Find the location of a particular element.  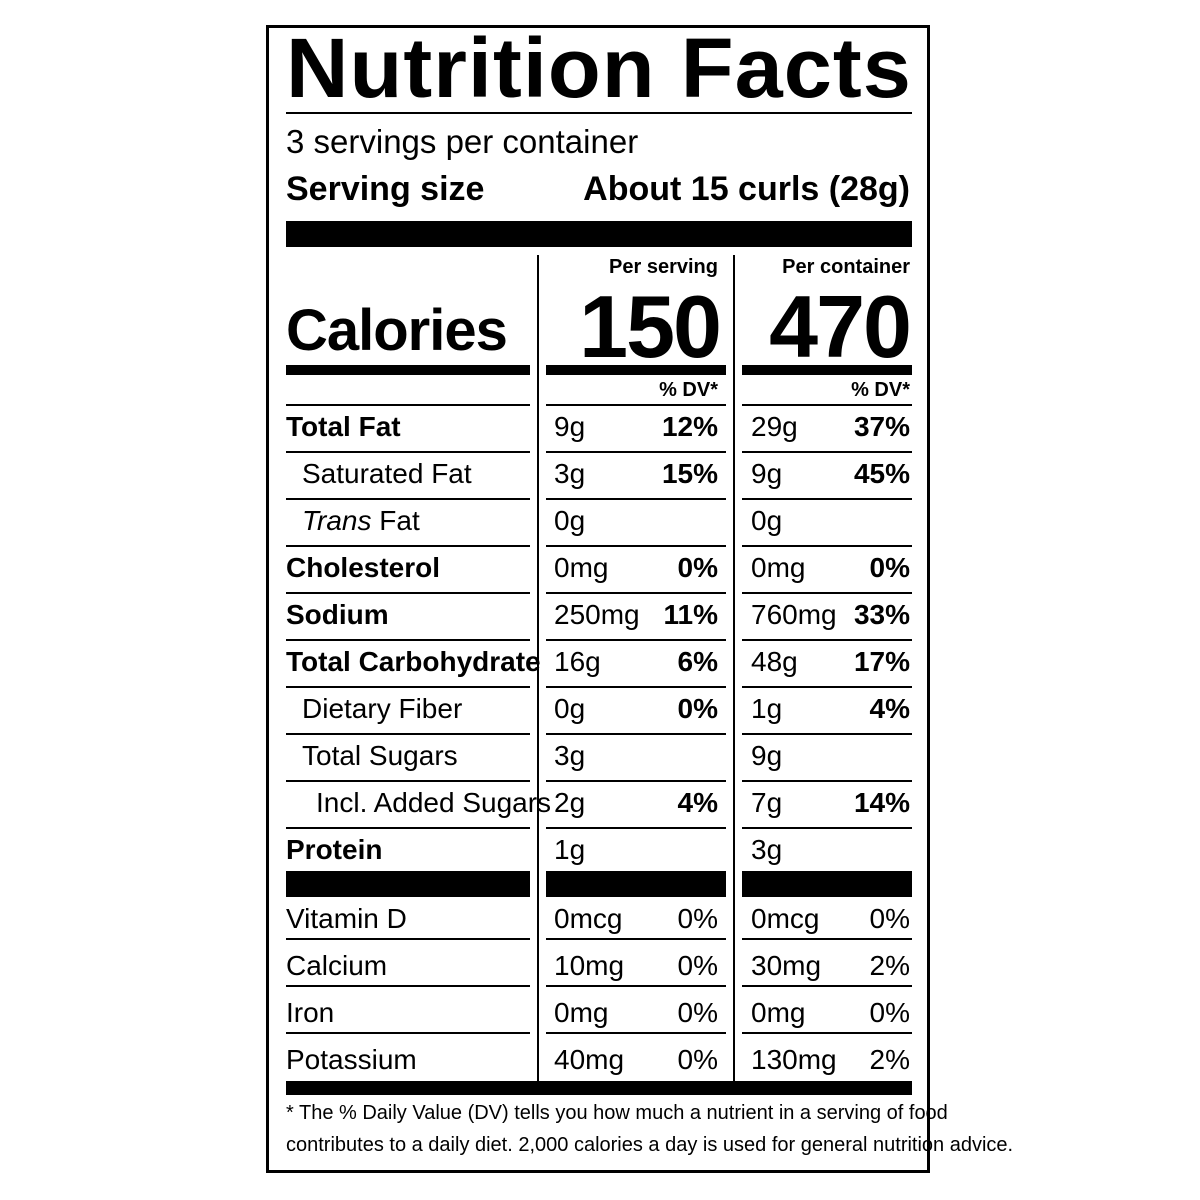

nutrient-name: Total Sugars is located at coordinates (380, 755).